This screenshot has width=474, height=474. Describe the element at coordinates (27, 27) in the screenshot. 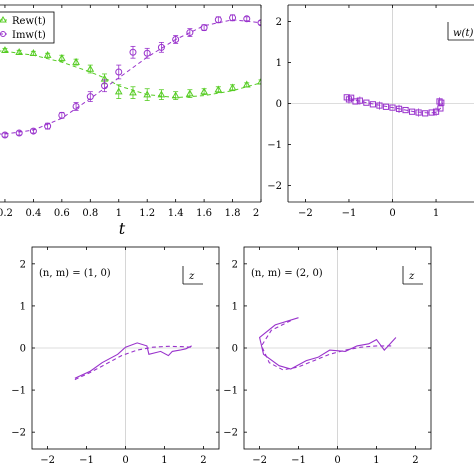

I see `legend-box` at that location.